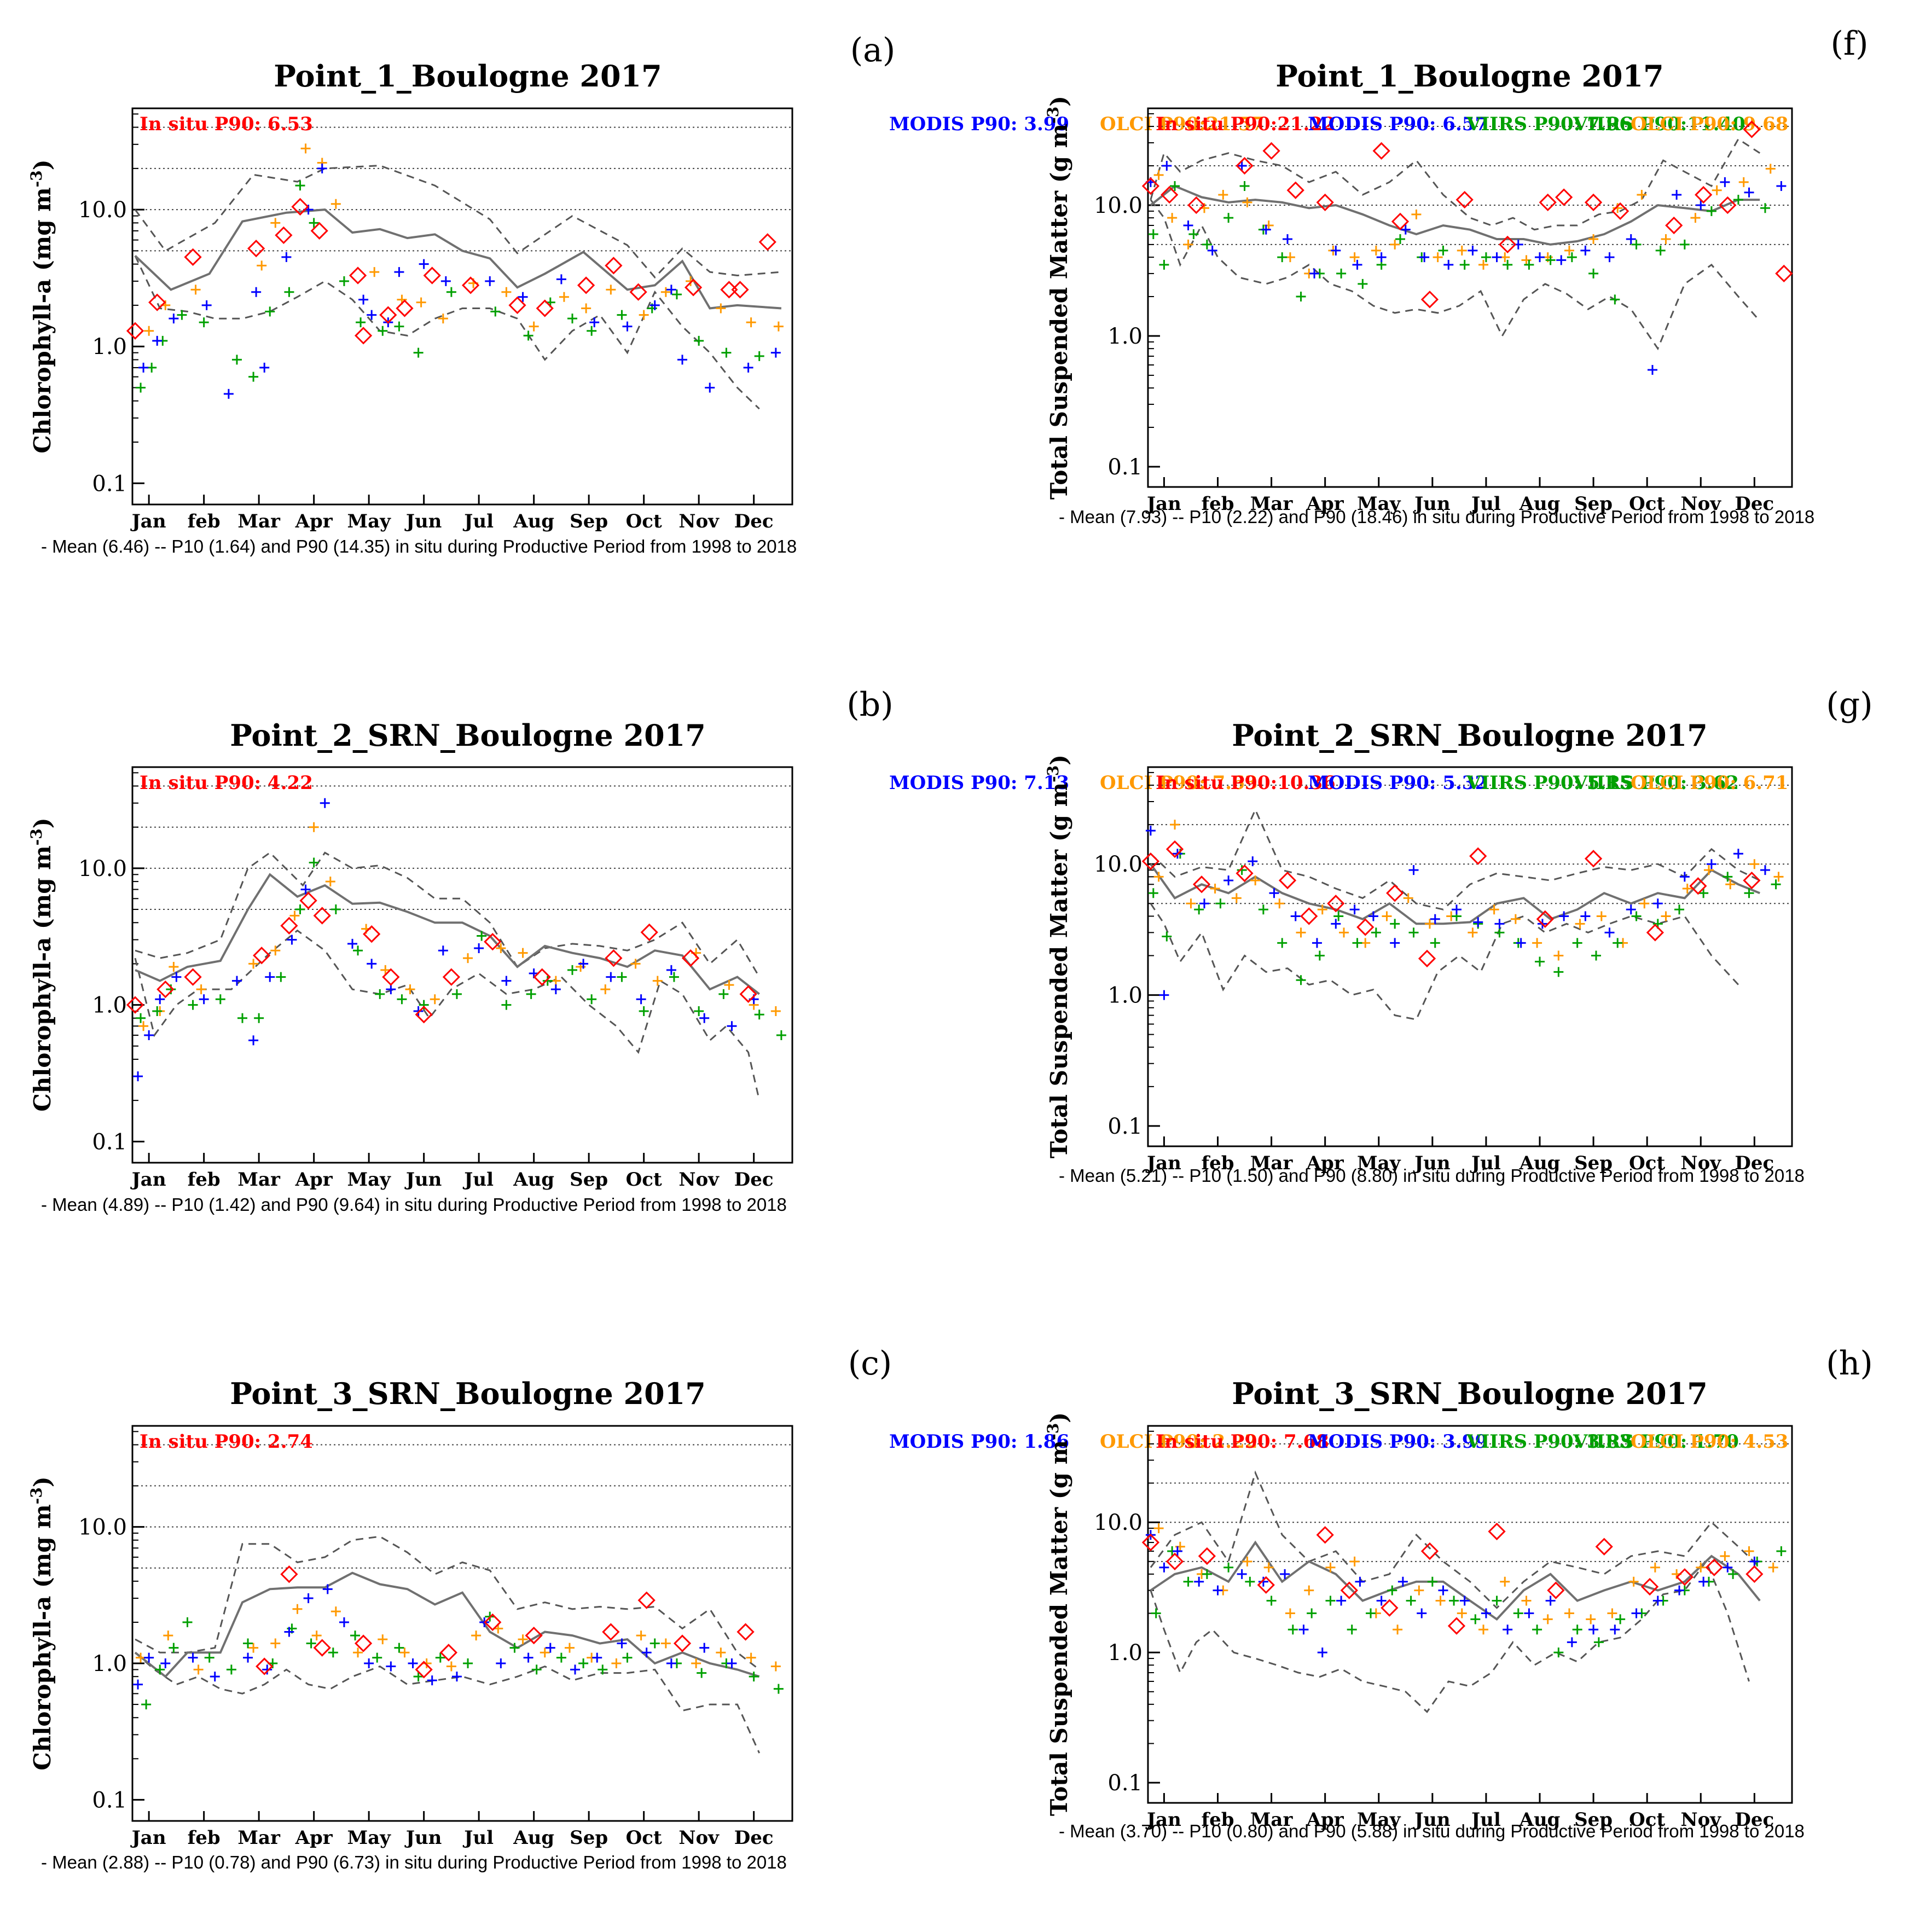 The height and width of the screenshot is (1932, 1908). Describe the element at coordinates (1058, 957) in the screenshot. I see `y-axis-label: Total Suspended Matter (g m-3)` at that location.